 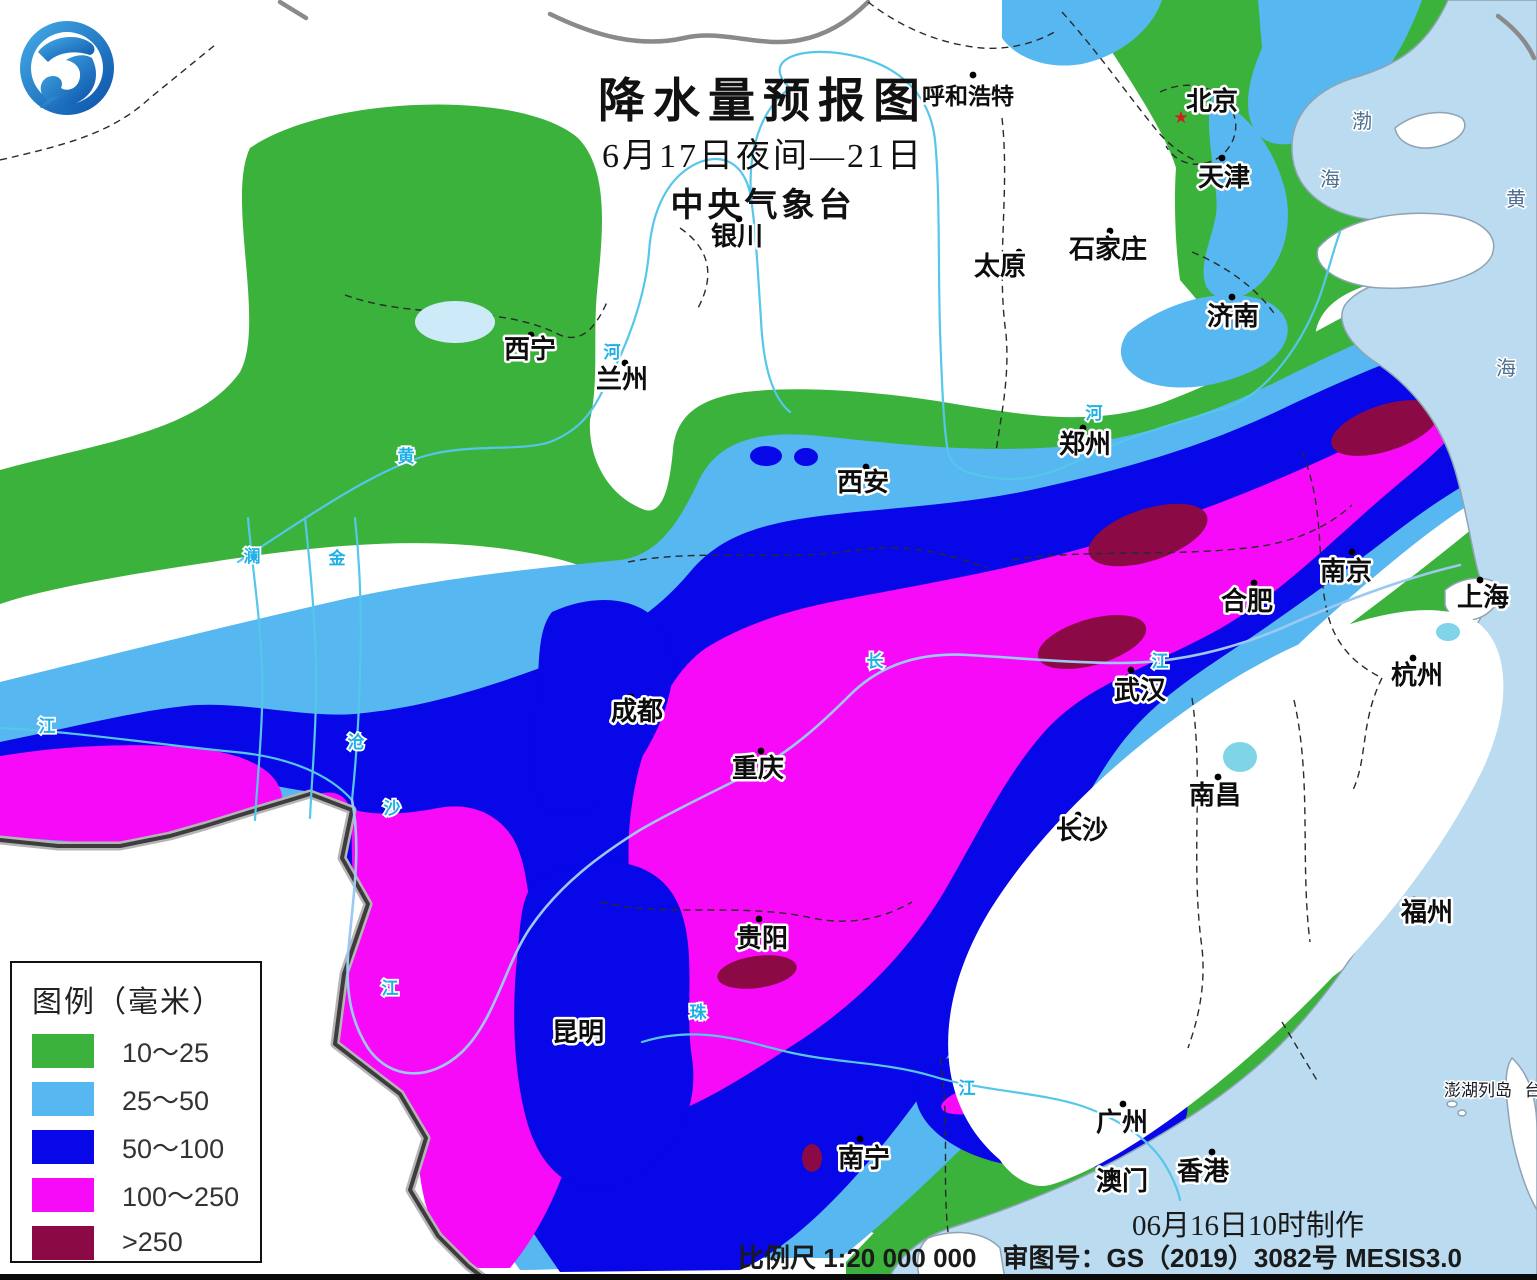 What do you see at coordinates (252, 556) in the screenshot?
I see `river-label: 澜` at bounding box center [252, 556].